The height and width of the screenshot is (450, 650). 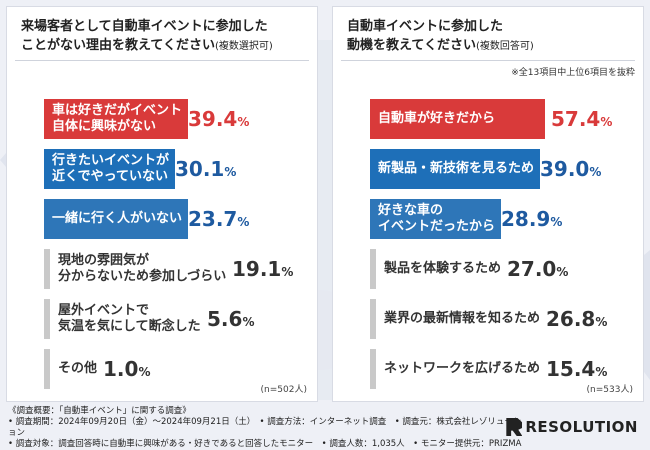 I want to click on right-bar-value-3: 28.9%, so click(x=532, y=219).